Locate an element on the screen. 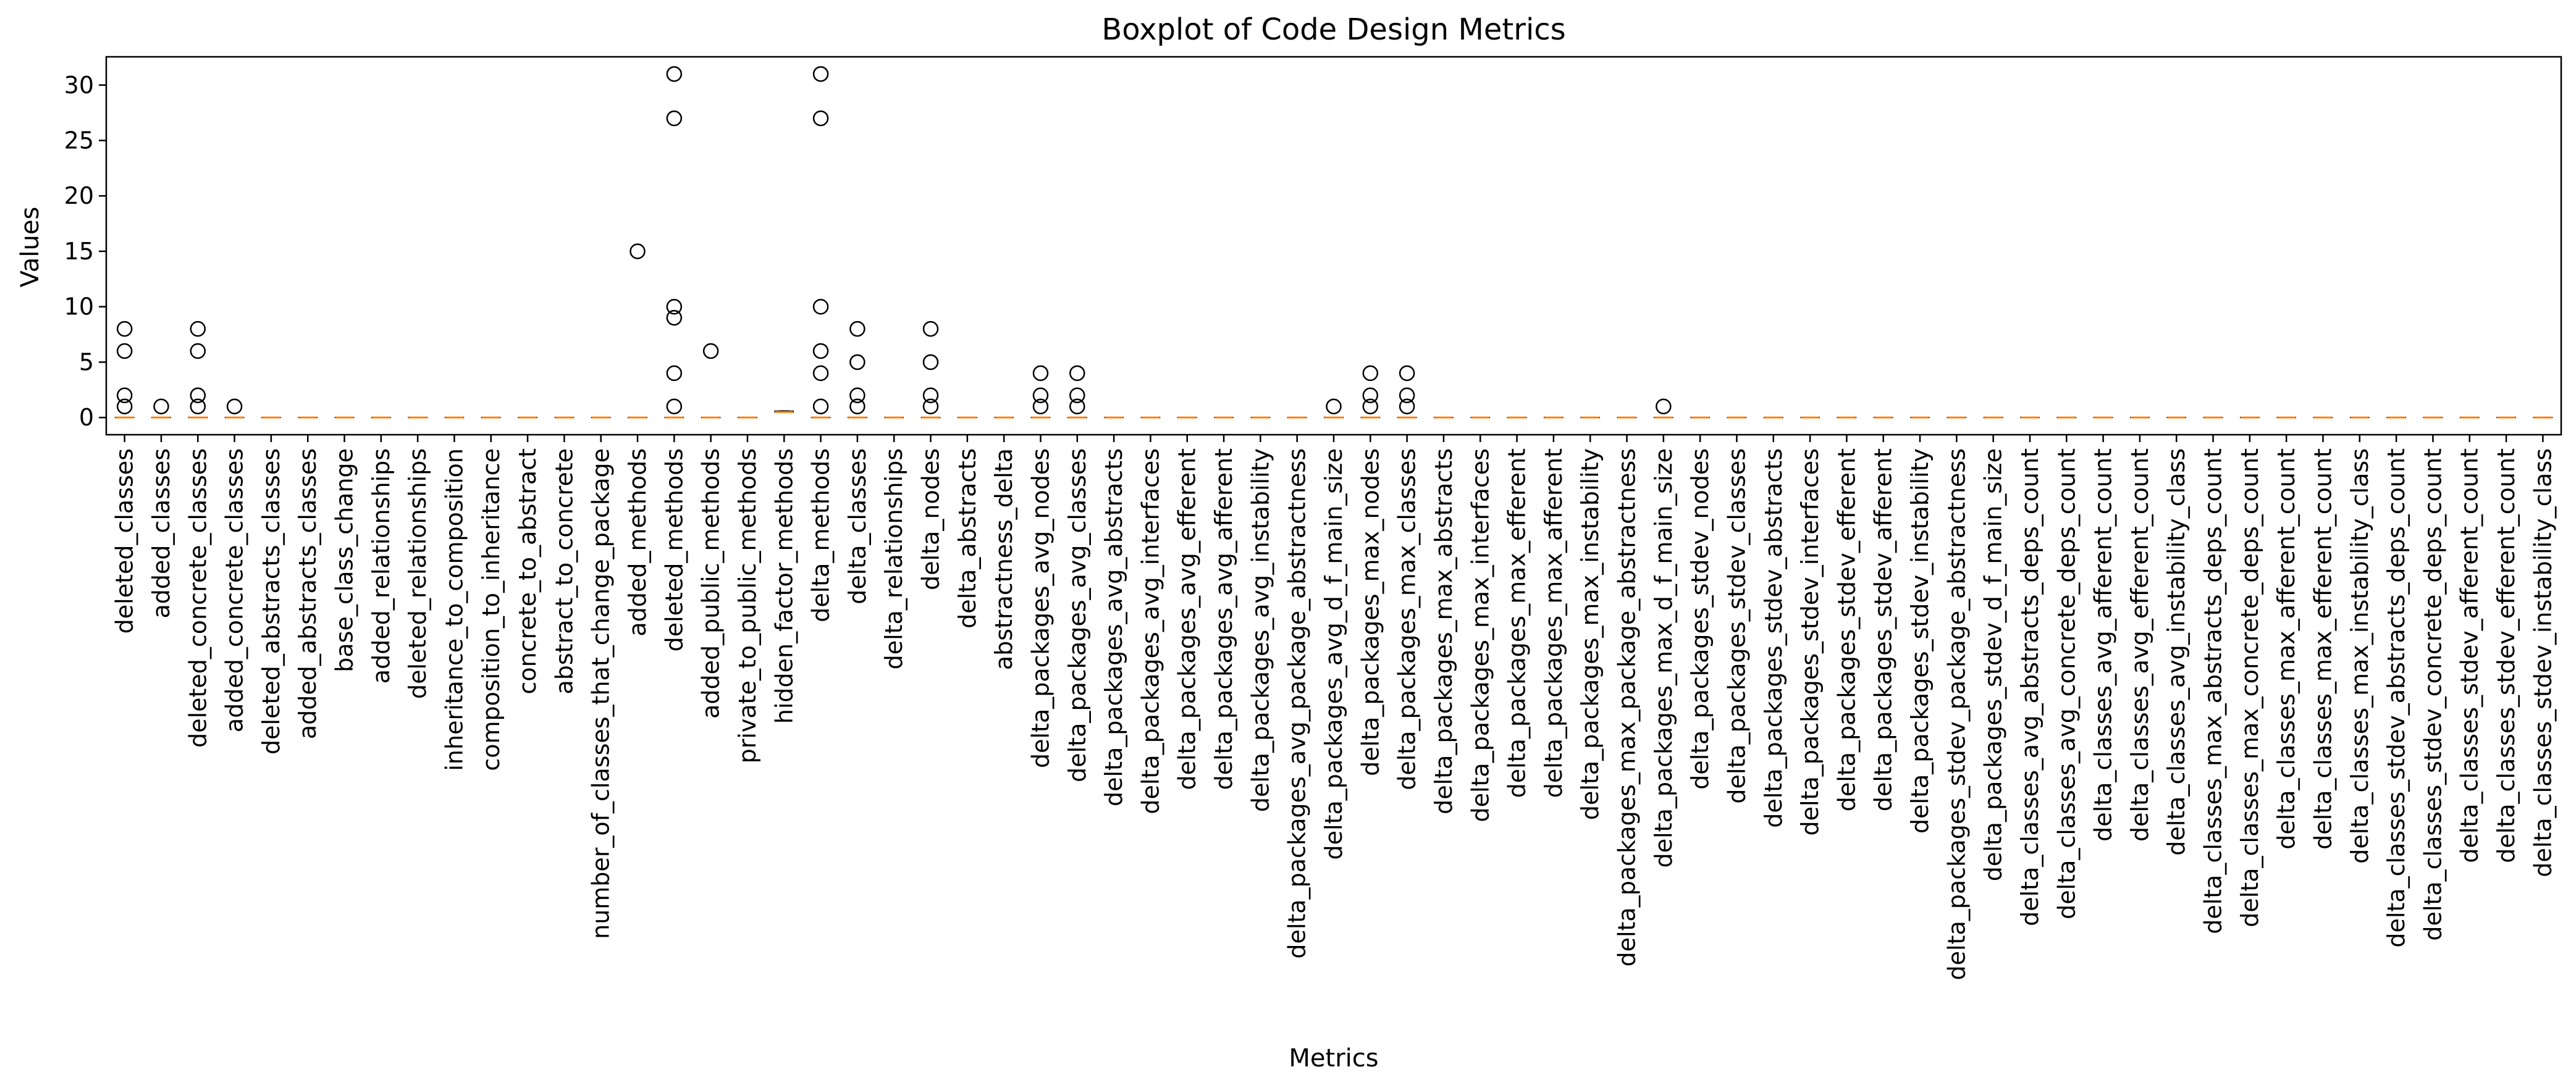 This screenshot has height=1088, width=2576. x-tick-label: delta_classes_stdev_concrete_deps_count is located at coordinates (2432, 694).